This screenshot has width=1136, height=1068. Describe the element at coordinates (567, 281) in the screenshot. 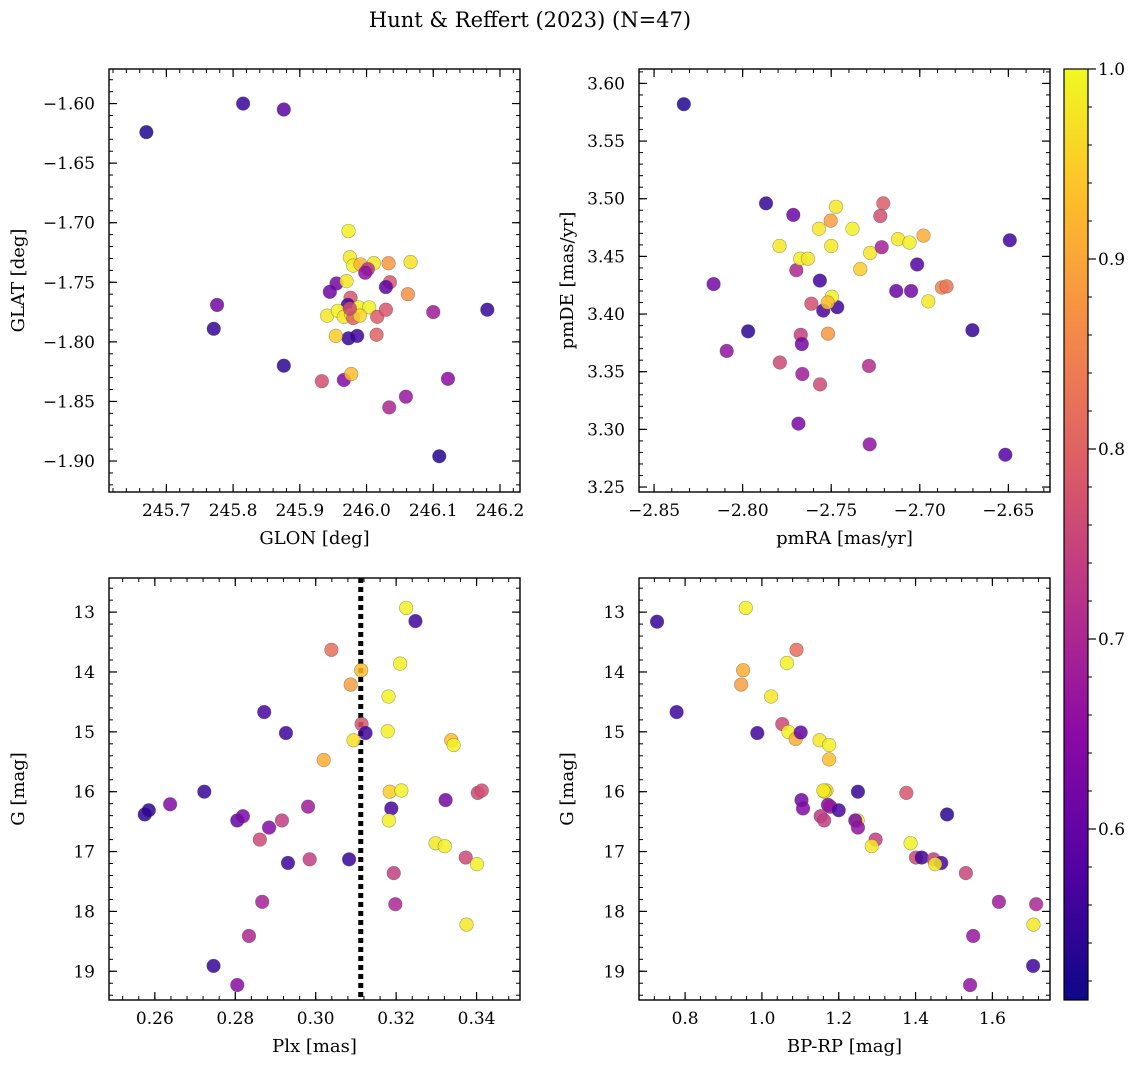

I see `y-axis-label: pmDE [mas/yr]` at that location.